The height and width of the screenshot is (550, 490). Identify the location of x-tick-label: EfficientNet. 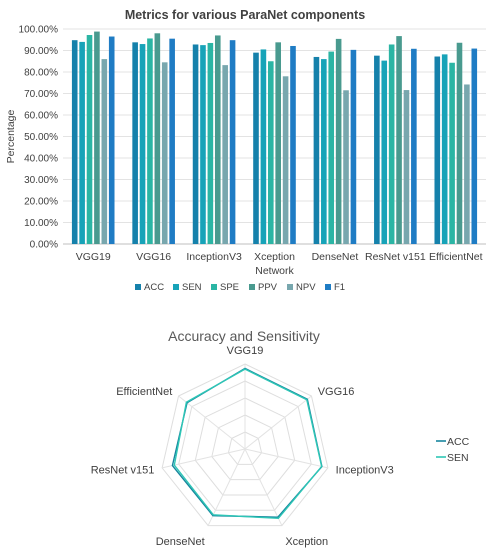
(456, 257).